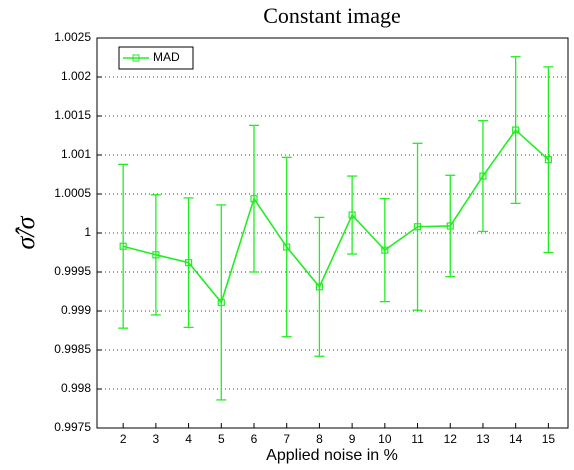 The width and height of the screenshot is (574, 470). What do you see at coordinates (332, 455) in the screenshot?
I see `x-axis-label: Applied noise in %` at bounding box center [332, 455].